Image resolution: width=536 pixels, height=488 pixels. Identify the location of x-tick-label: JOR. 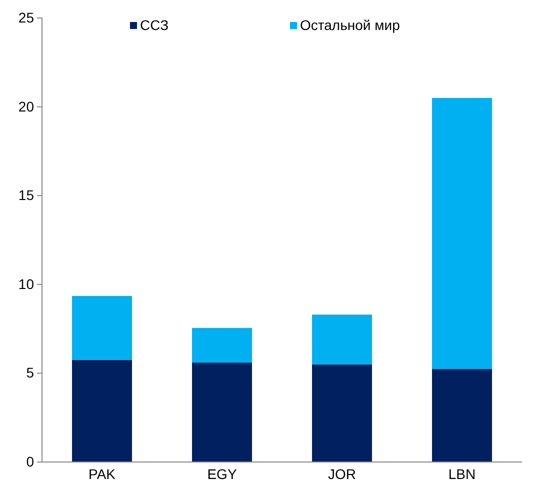
(342, 474).